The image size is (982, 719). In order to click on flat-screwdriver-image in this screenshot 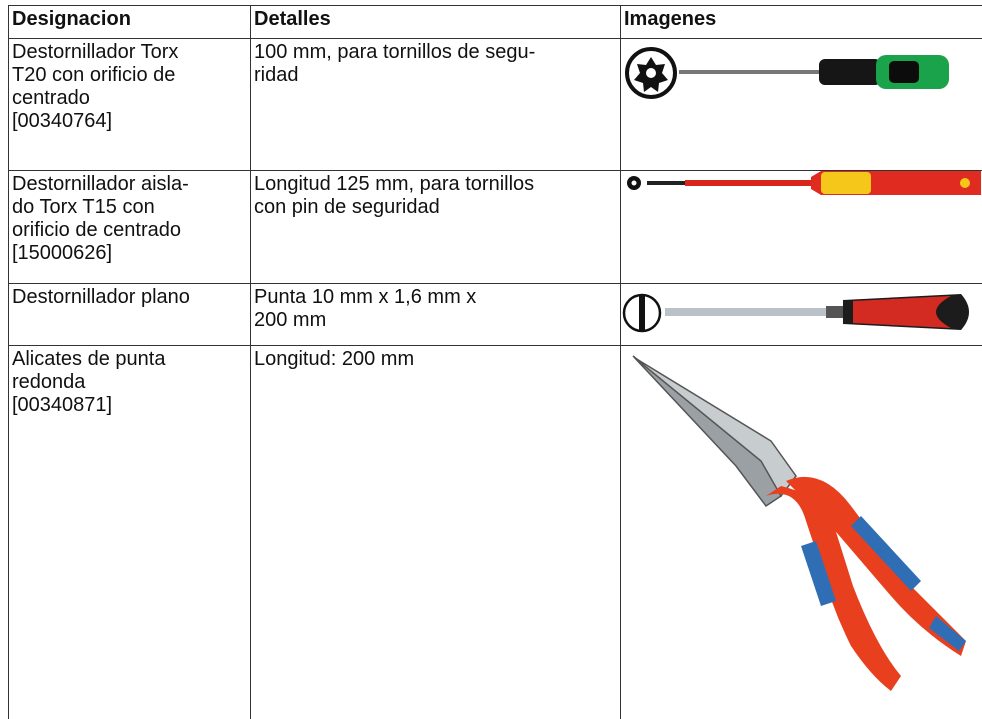, I will do `click(795, 313)`.